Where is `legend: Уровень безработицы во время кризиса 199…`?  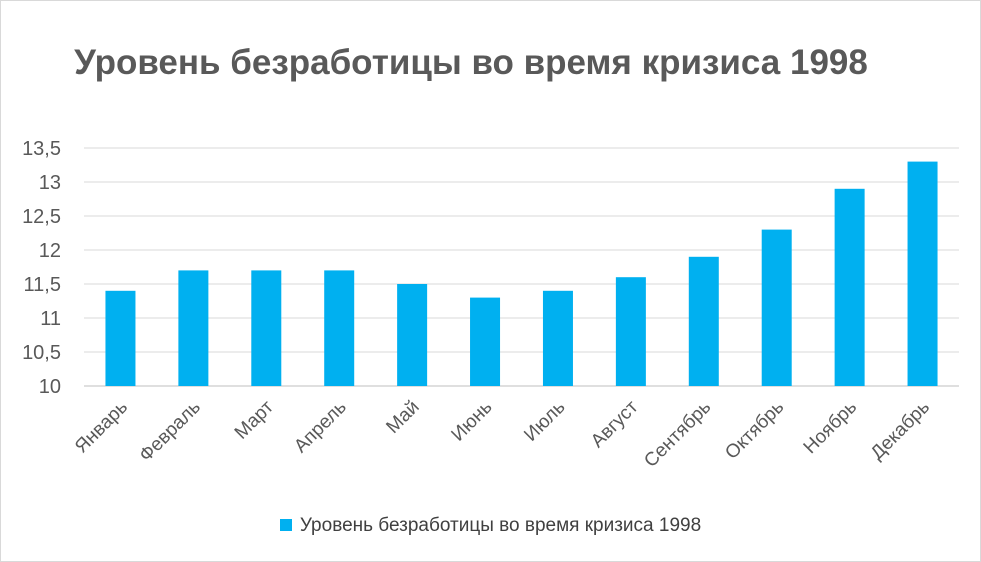 legend: Уровень безработицы во время кризиса 199… is located at coordinates (490, 526).